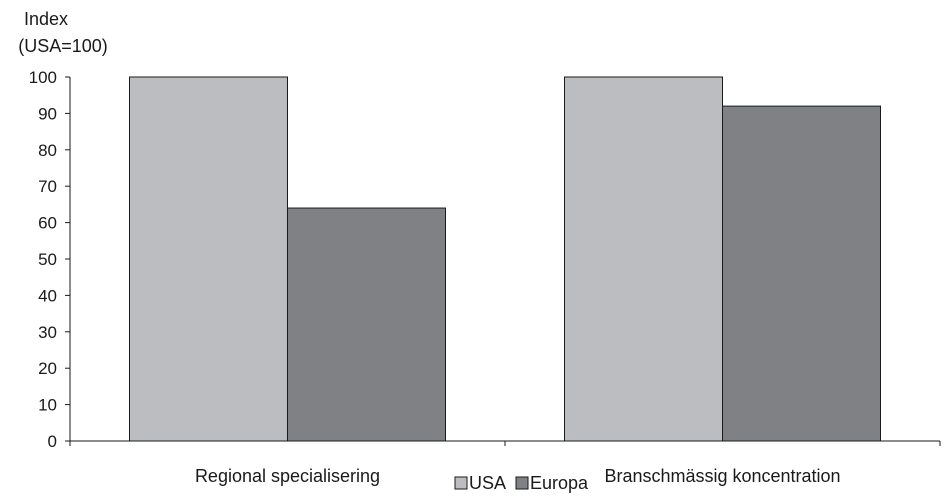  I want to click on x-category-label: Branschmässig koncentration, so click(722, 476).